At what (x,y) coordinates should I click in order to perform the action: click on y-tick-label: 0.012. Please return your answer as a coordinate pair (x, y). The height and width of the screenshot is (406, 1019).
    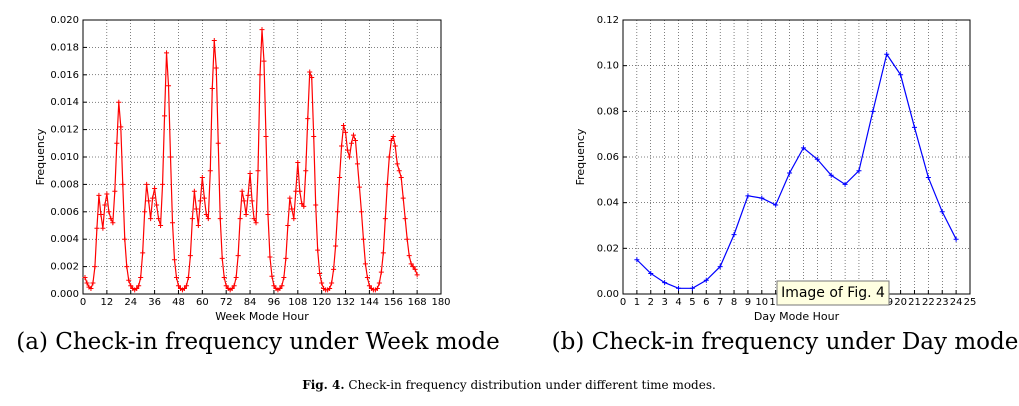
    Looking at the image, I should click on (64, 130).